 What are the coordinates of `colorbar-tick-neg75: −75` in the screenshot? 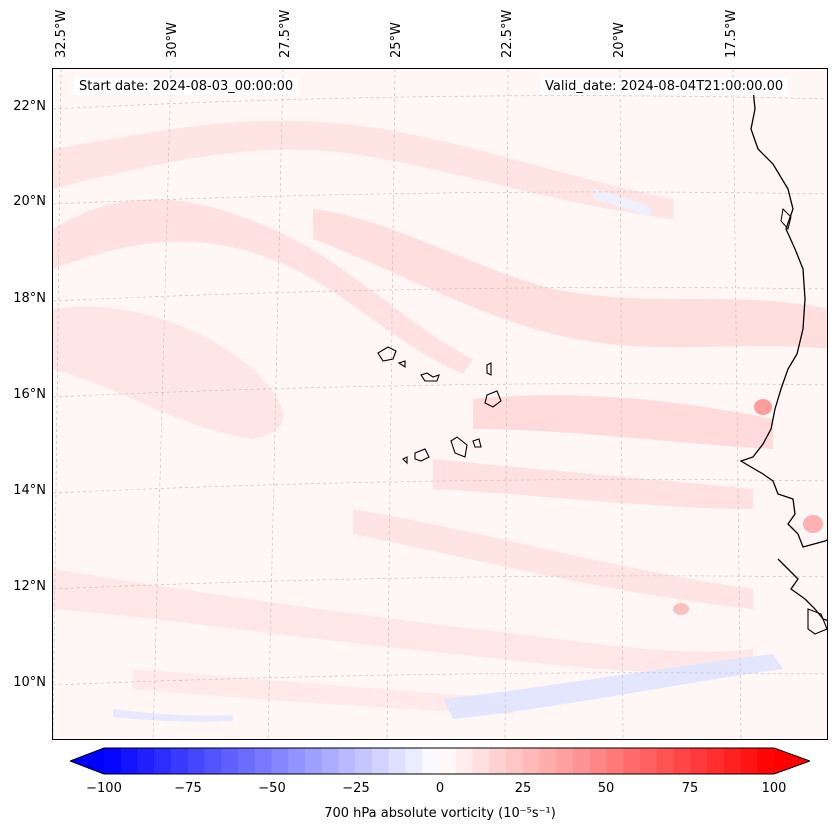 It's located at (188, 788).